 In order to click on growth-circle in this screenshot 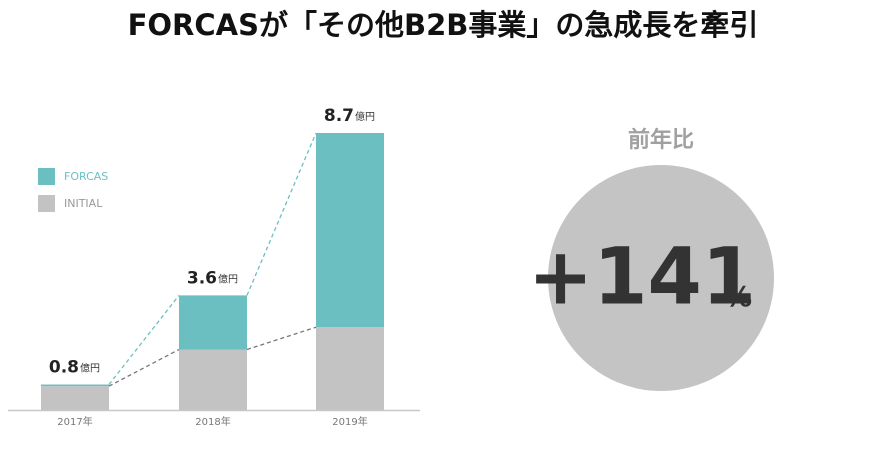, I will do `click(661, 278)`.